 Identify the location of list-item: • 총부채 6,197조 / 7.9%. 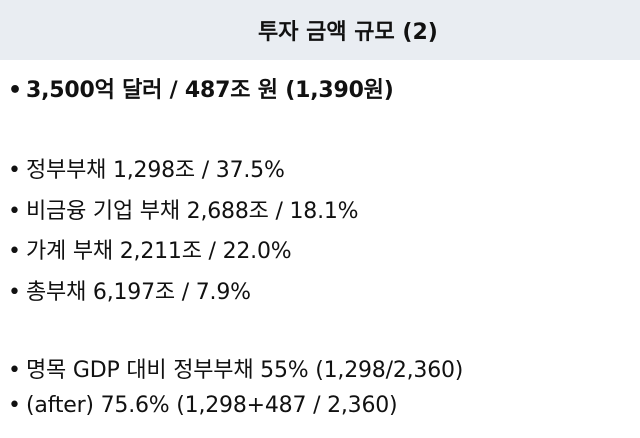
(129, 290).